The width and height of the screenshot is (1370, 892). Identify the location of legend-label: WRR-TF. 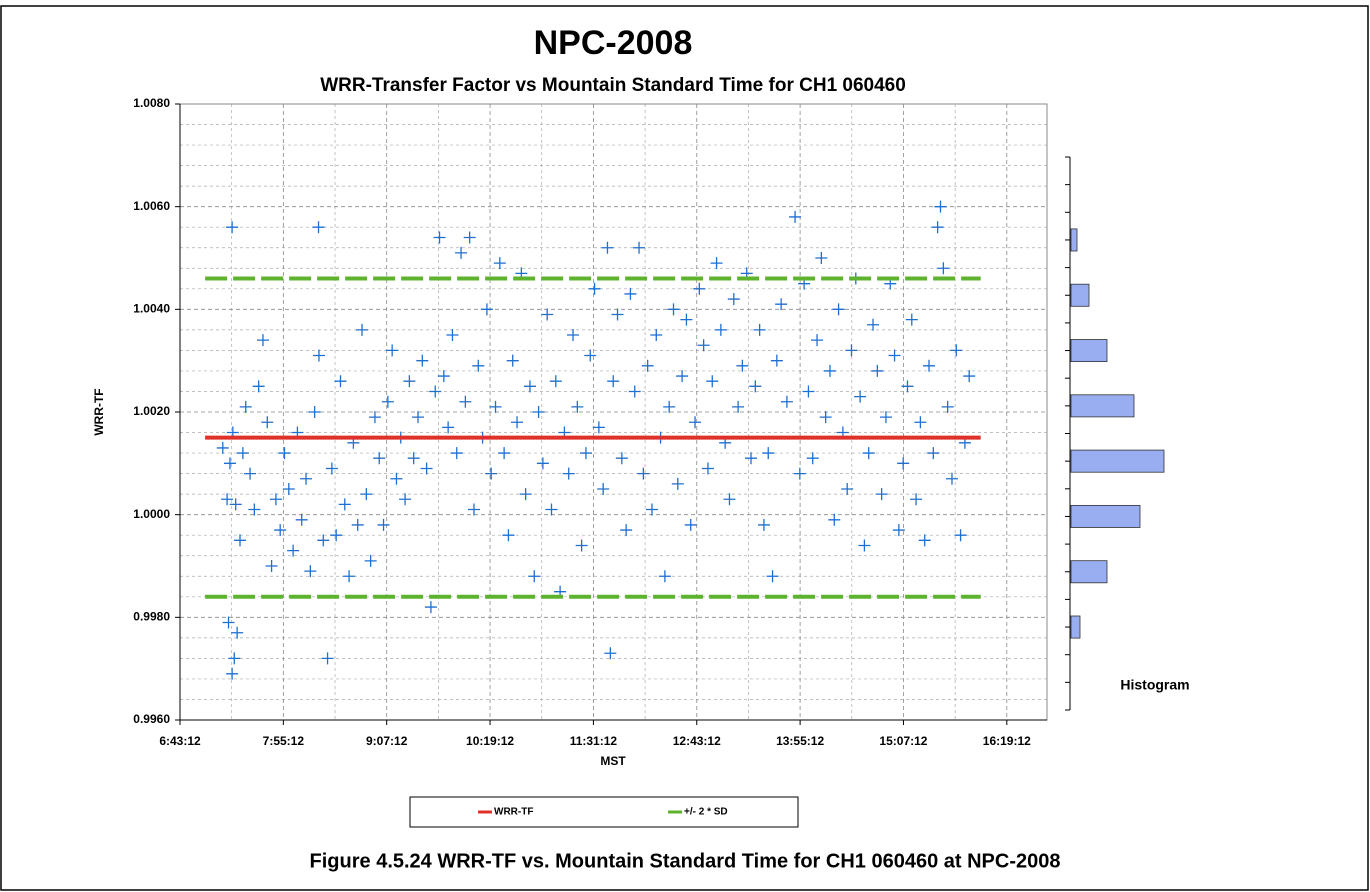
(513, 812).